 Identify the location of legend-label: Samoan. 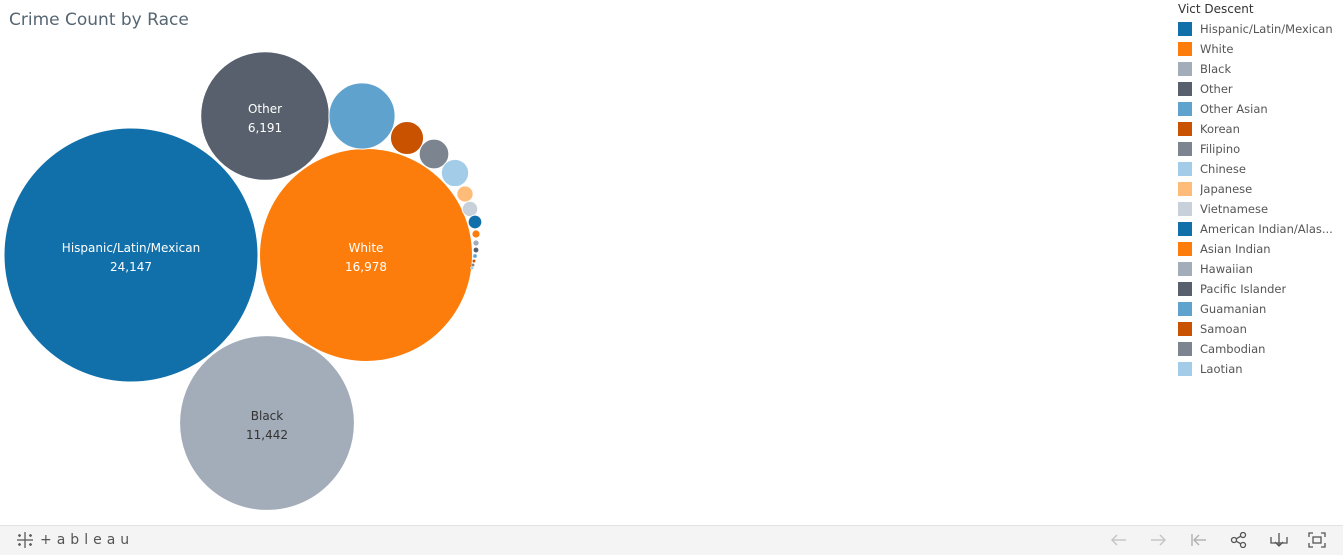
(1223, 329).